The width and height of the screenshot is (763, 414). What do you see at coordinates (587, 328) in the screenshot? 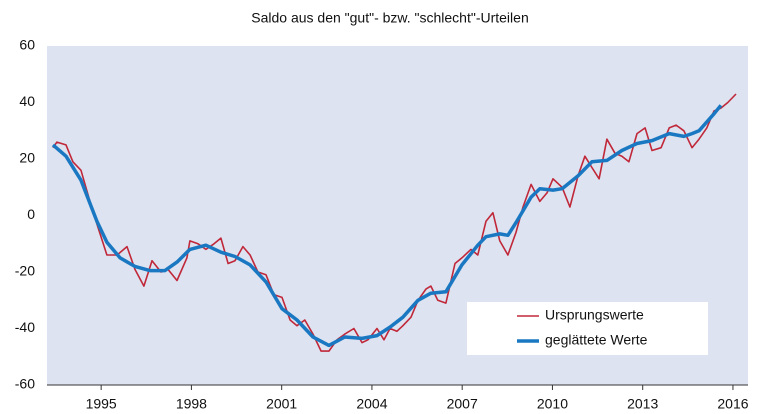
I see `legend-box` at bounding box center [587, 328].